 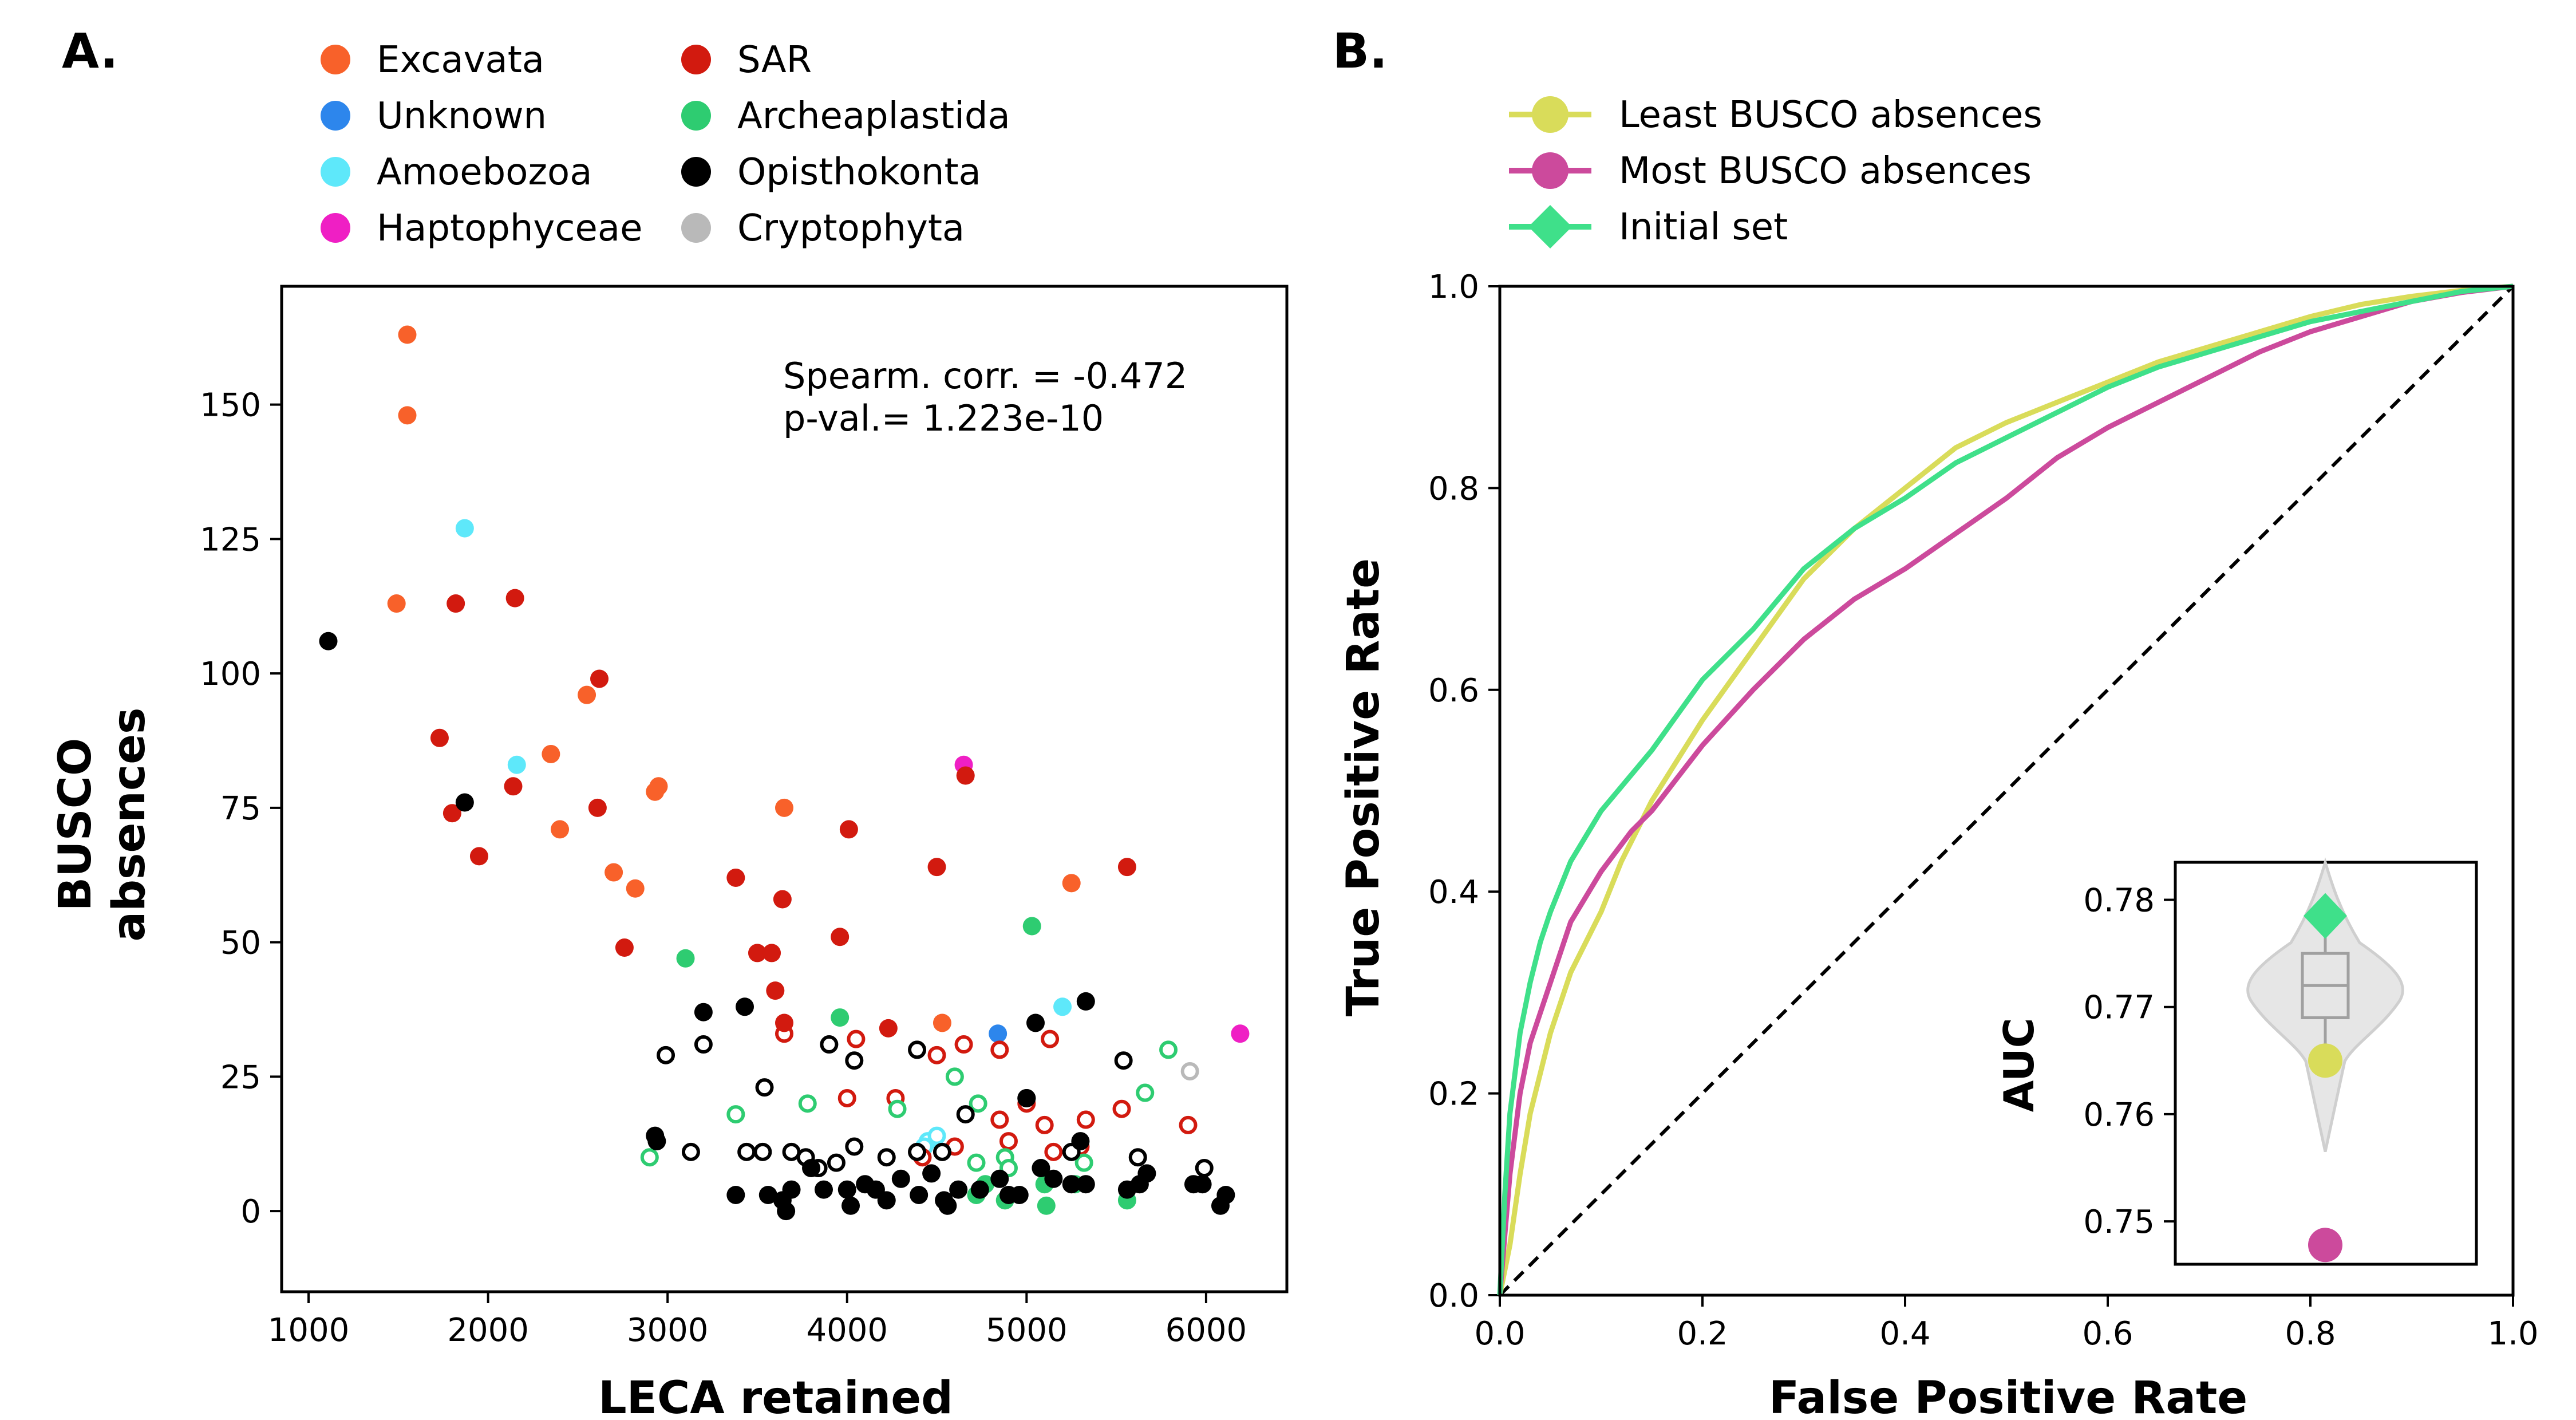 What do you see at coordinates (460, 60) in the screenshot?
I see `legend-label-excavata: Excavata` at bounding box center [460, 60].